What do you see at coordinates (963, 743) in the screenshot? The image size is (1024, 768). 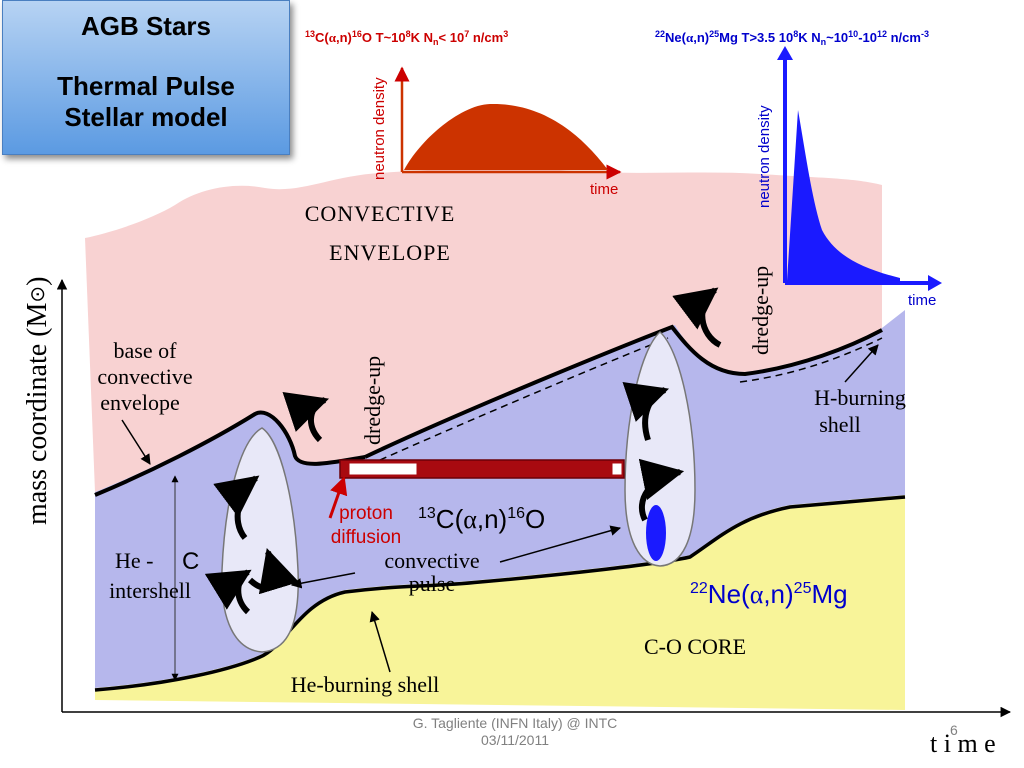 I see `x-axis-label: t i m e` at bounding box center [963, 743].